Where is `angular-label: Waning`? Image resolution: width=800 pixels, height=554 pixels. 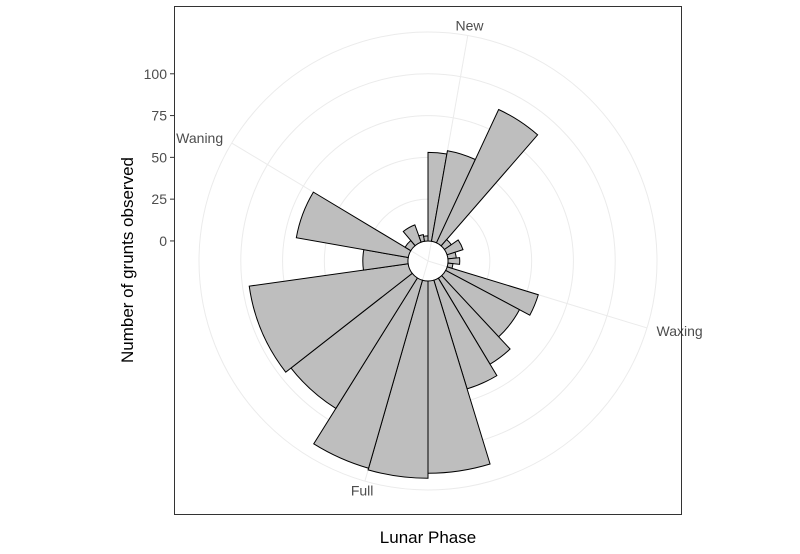
angular-label: Waning is located at coordinates (199, 138).